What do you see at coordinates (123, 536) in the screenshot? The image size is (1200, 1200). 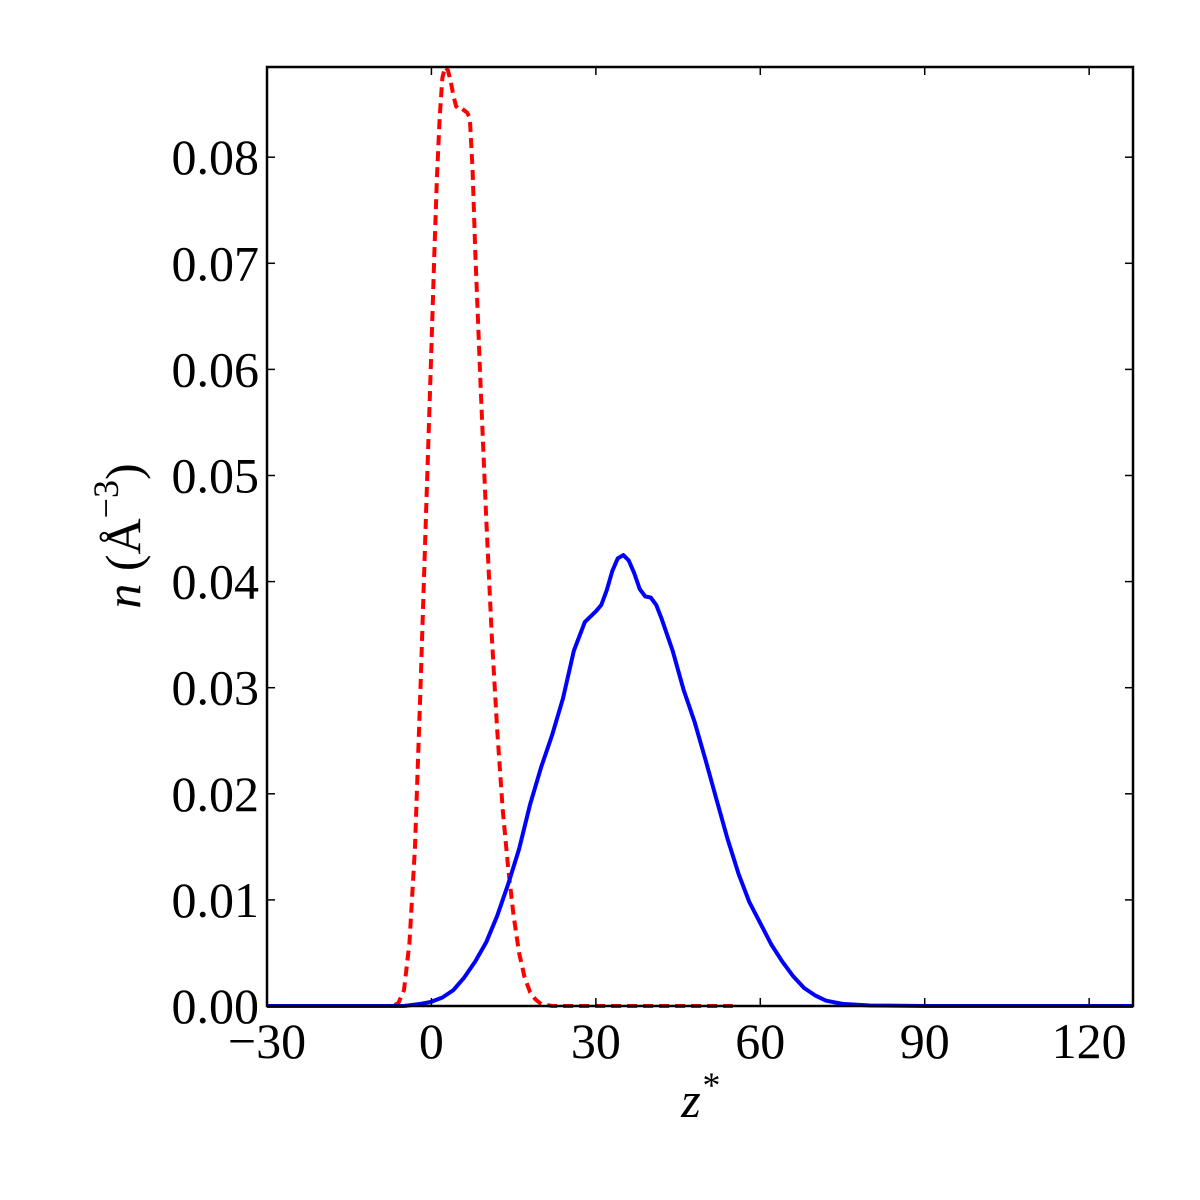 I see `y-axis-label-unit: Å` at bounding box center [123, 536].